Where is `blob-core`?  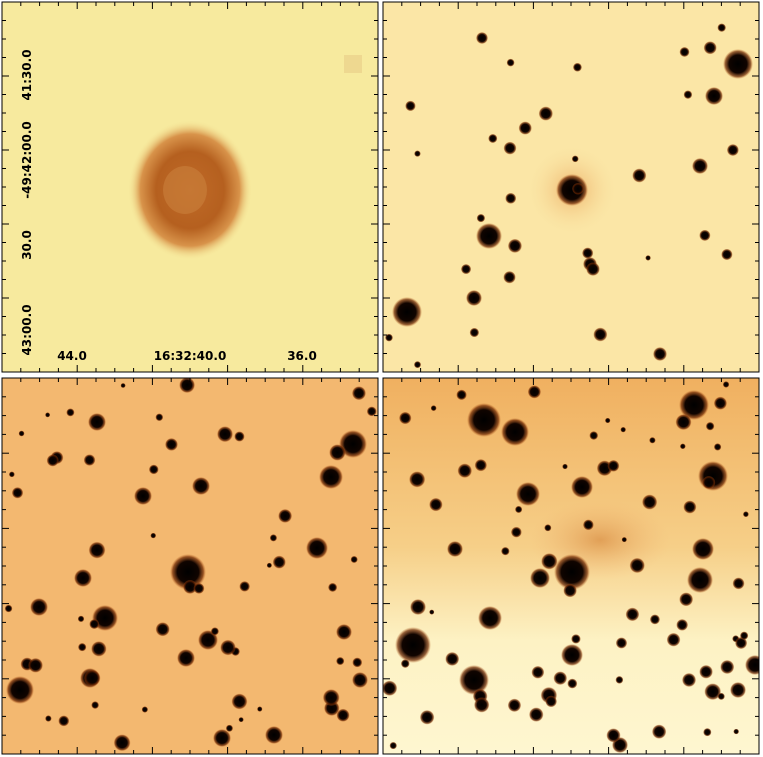
blob-core is located at coordinates (185, 190).